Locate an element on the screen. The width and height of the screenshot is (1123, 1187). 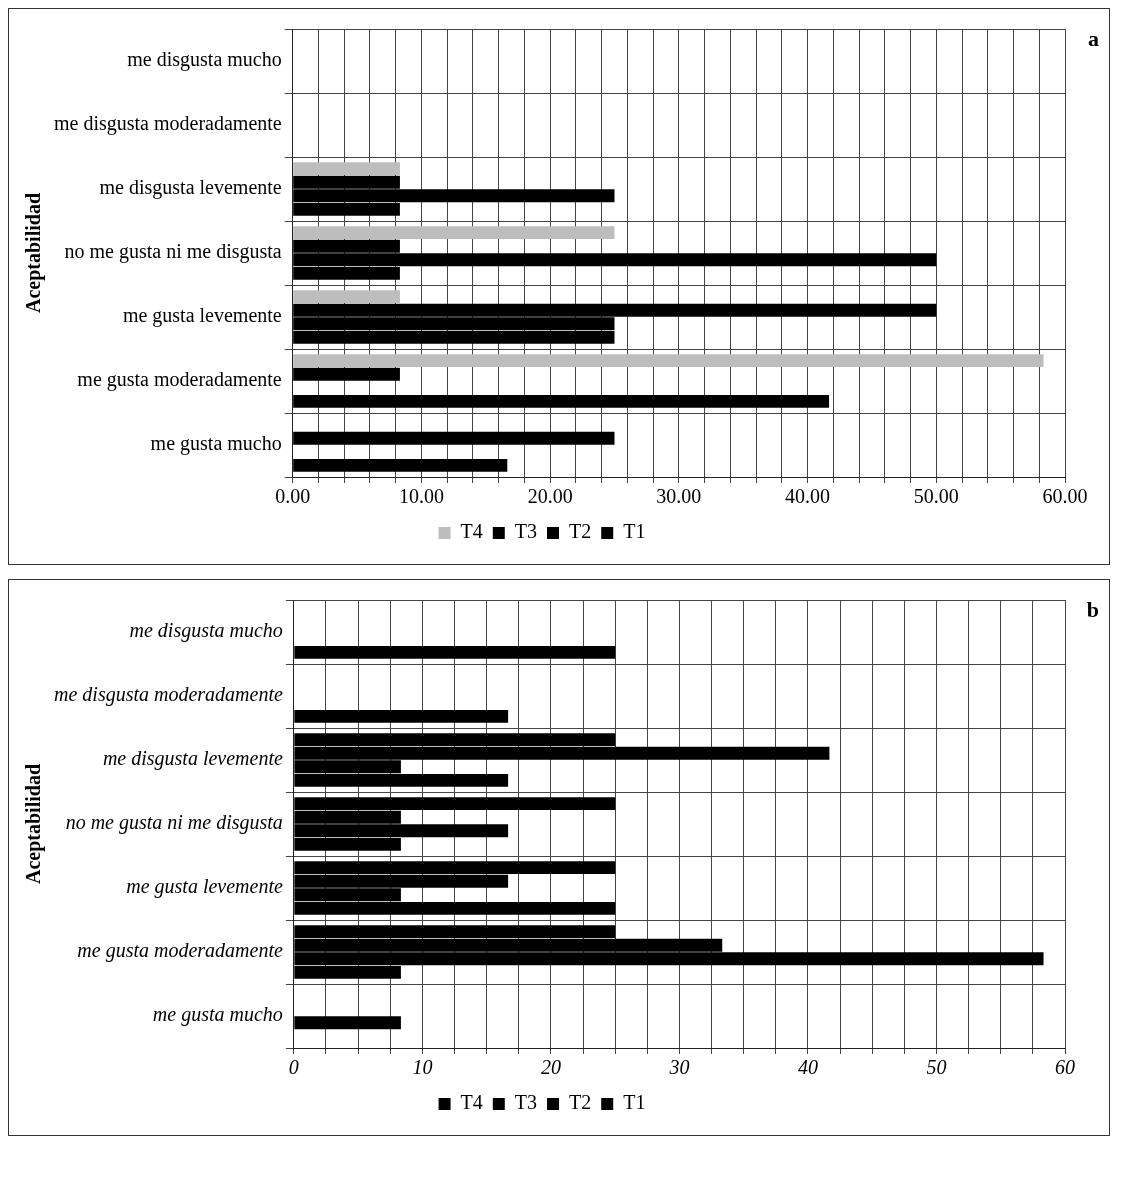
x-tick-label: 40.00 is located at coordinates (808, 496).